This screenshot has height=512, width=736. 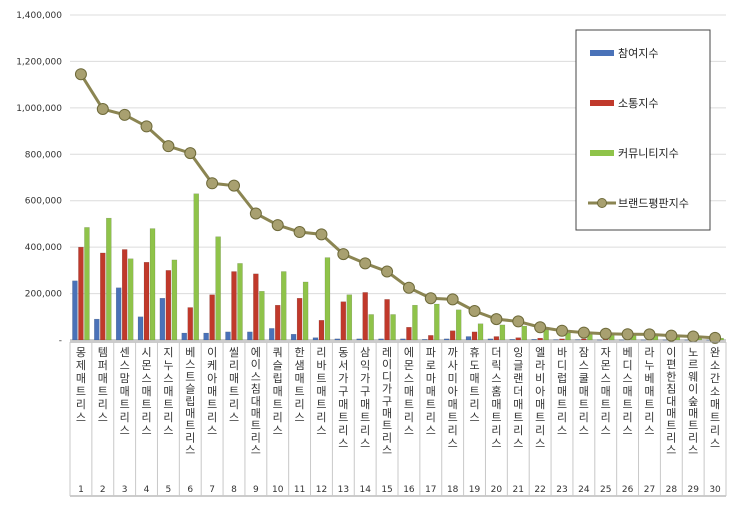 I want to click on bar-소통지수-16, so click(x=409, y=334).